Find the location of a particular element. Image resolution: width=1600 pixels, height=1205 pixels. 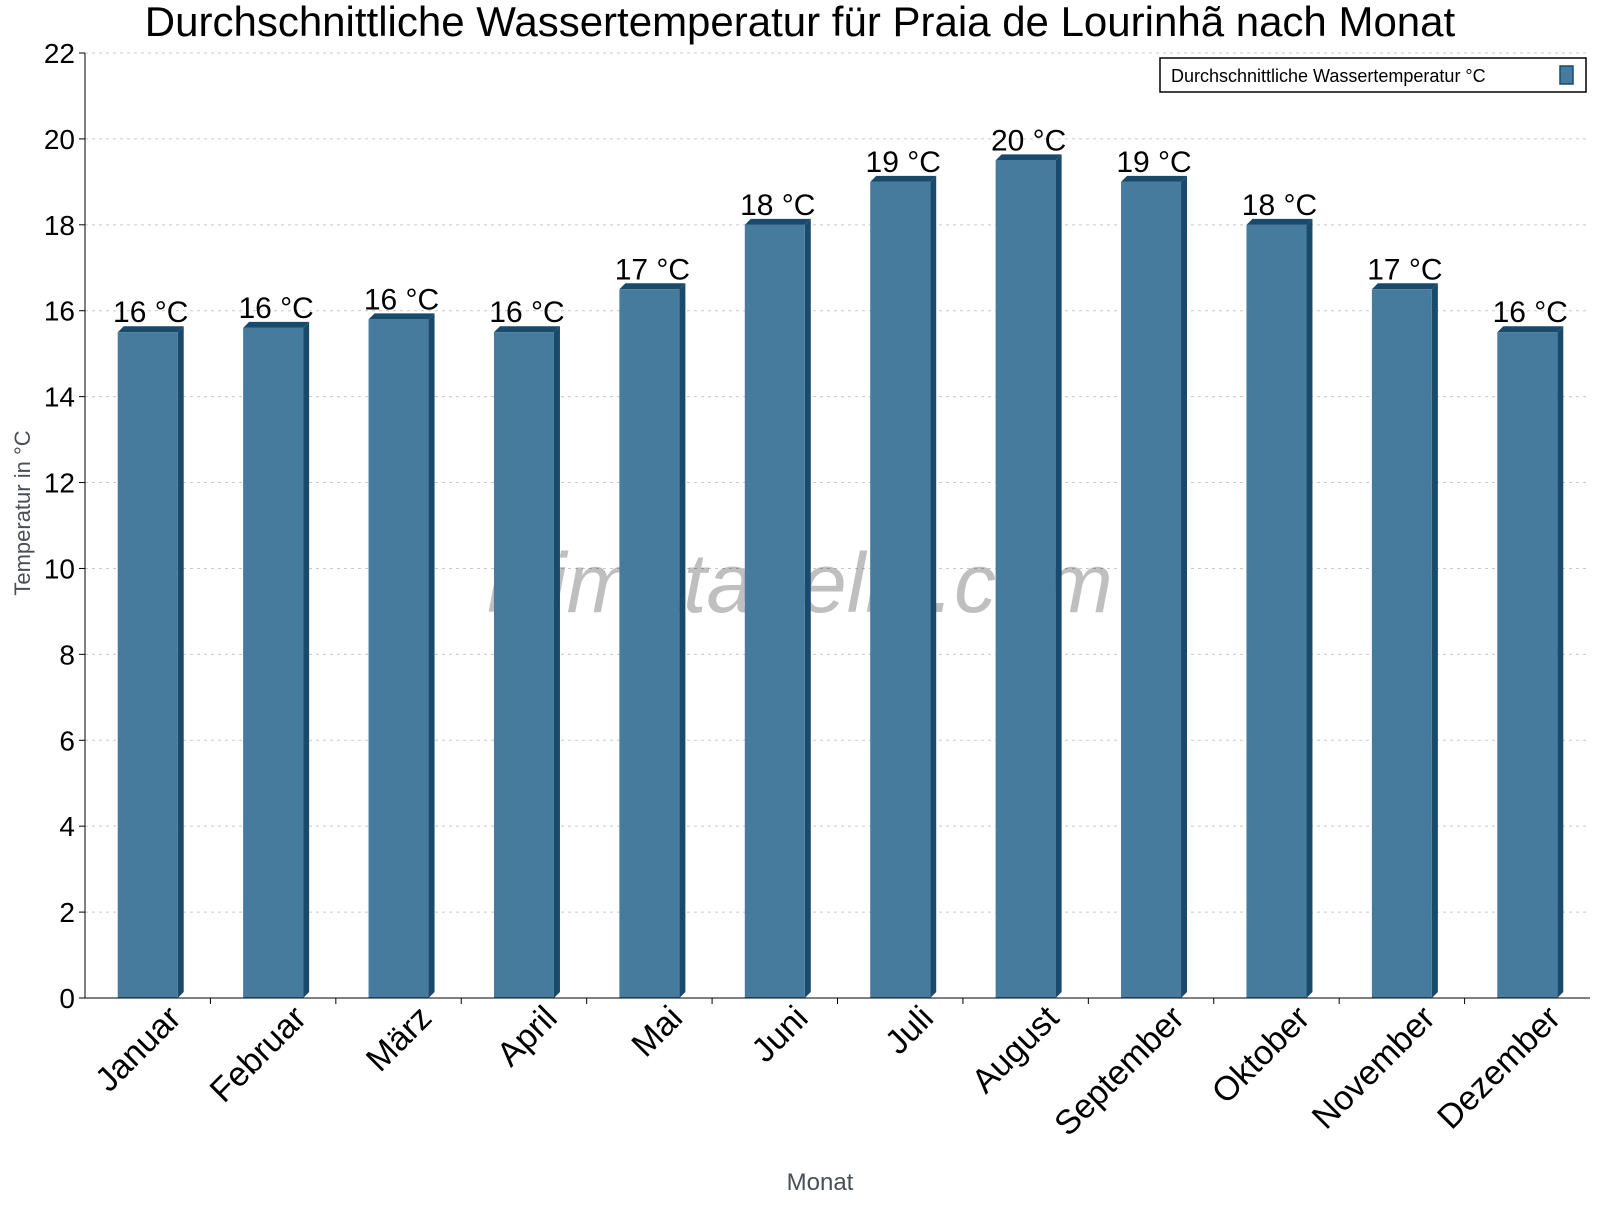

x-tick-label: März is located at coordinates (399, 1039).